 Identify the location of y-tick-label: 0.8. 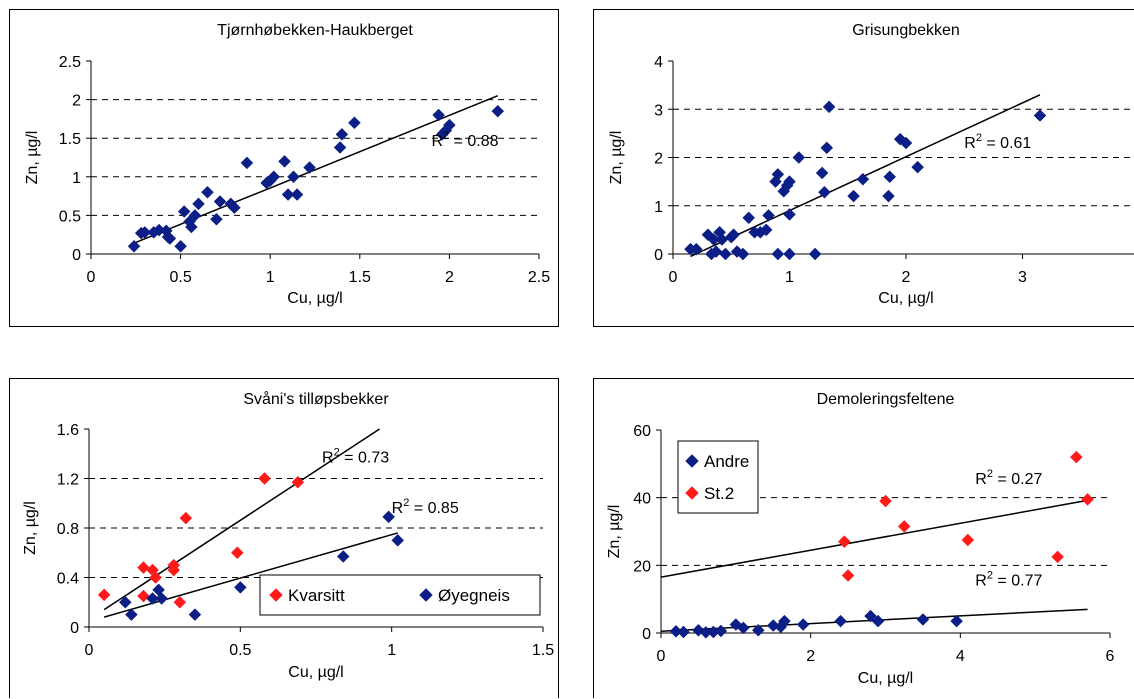
(68, 529).